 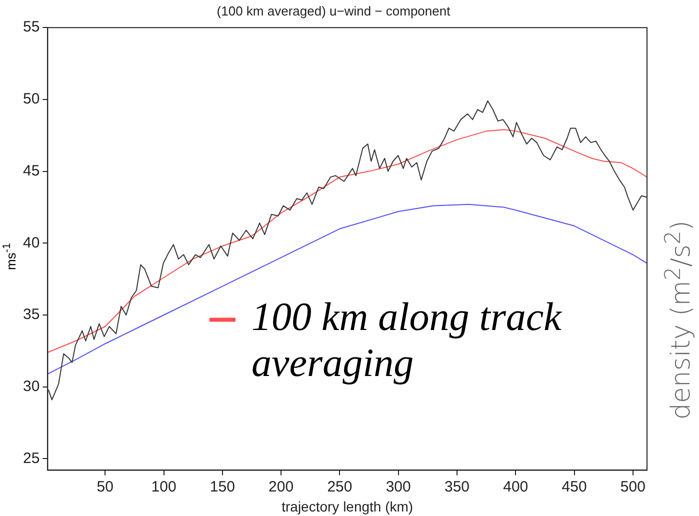 What do you see at coordinates (31, 243) in the screenshot?
I see `y-tick-label: 40` at bounding box center [31, 243].